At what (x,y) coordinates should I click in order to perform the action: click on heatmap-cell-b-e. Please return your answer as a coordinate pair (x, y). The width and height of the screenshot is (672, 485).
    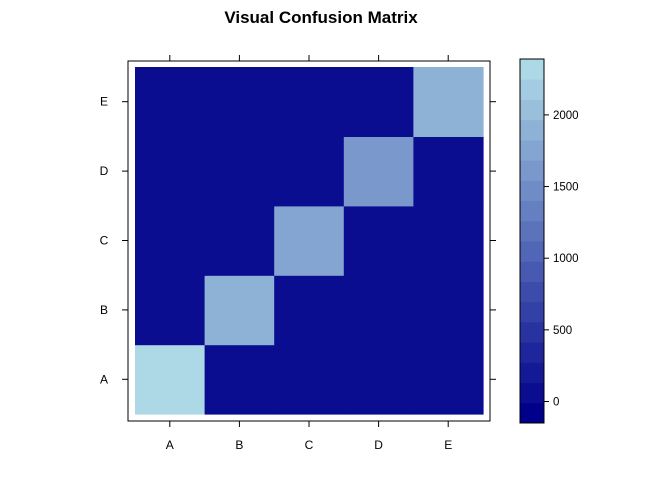
    Looking at the image, I should click on (239, 102).